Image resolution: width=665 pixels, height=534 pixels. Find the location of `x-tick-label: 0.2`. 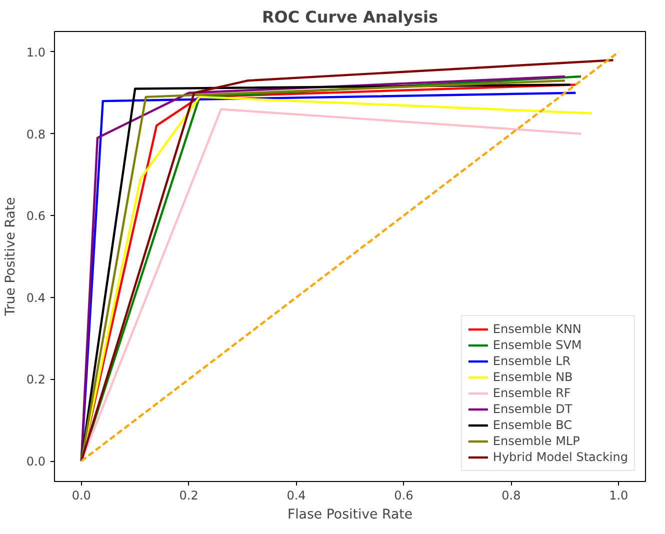

x-tick-label: 0.2 is located at coordinates (188, 495).